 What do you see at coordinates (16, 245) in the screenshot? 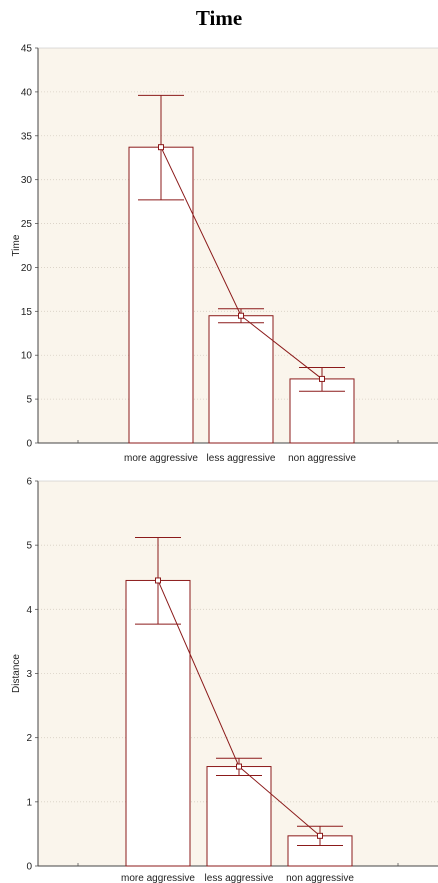
I see `y-axis-label: Time` at bounding box center [16, 245].